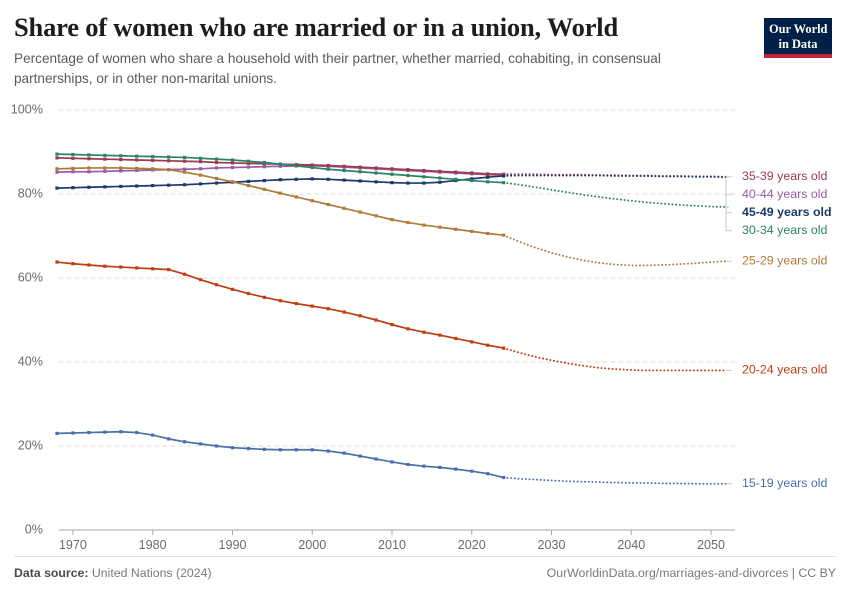  I want to click on y-axis-tick-label: 0%, so click(34, 529).